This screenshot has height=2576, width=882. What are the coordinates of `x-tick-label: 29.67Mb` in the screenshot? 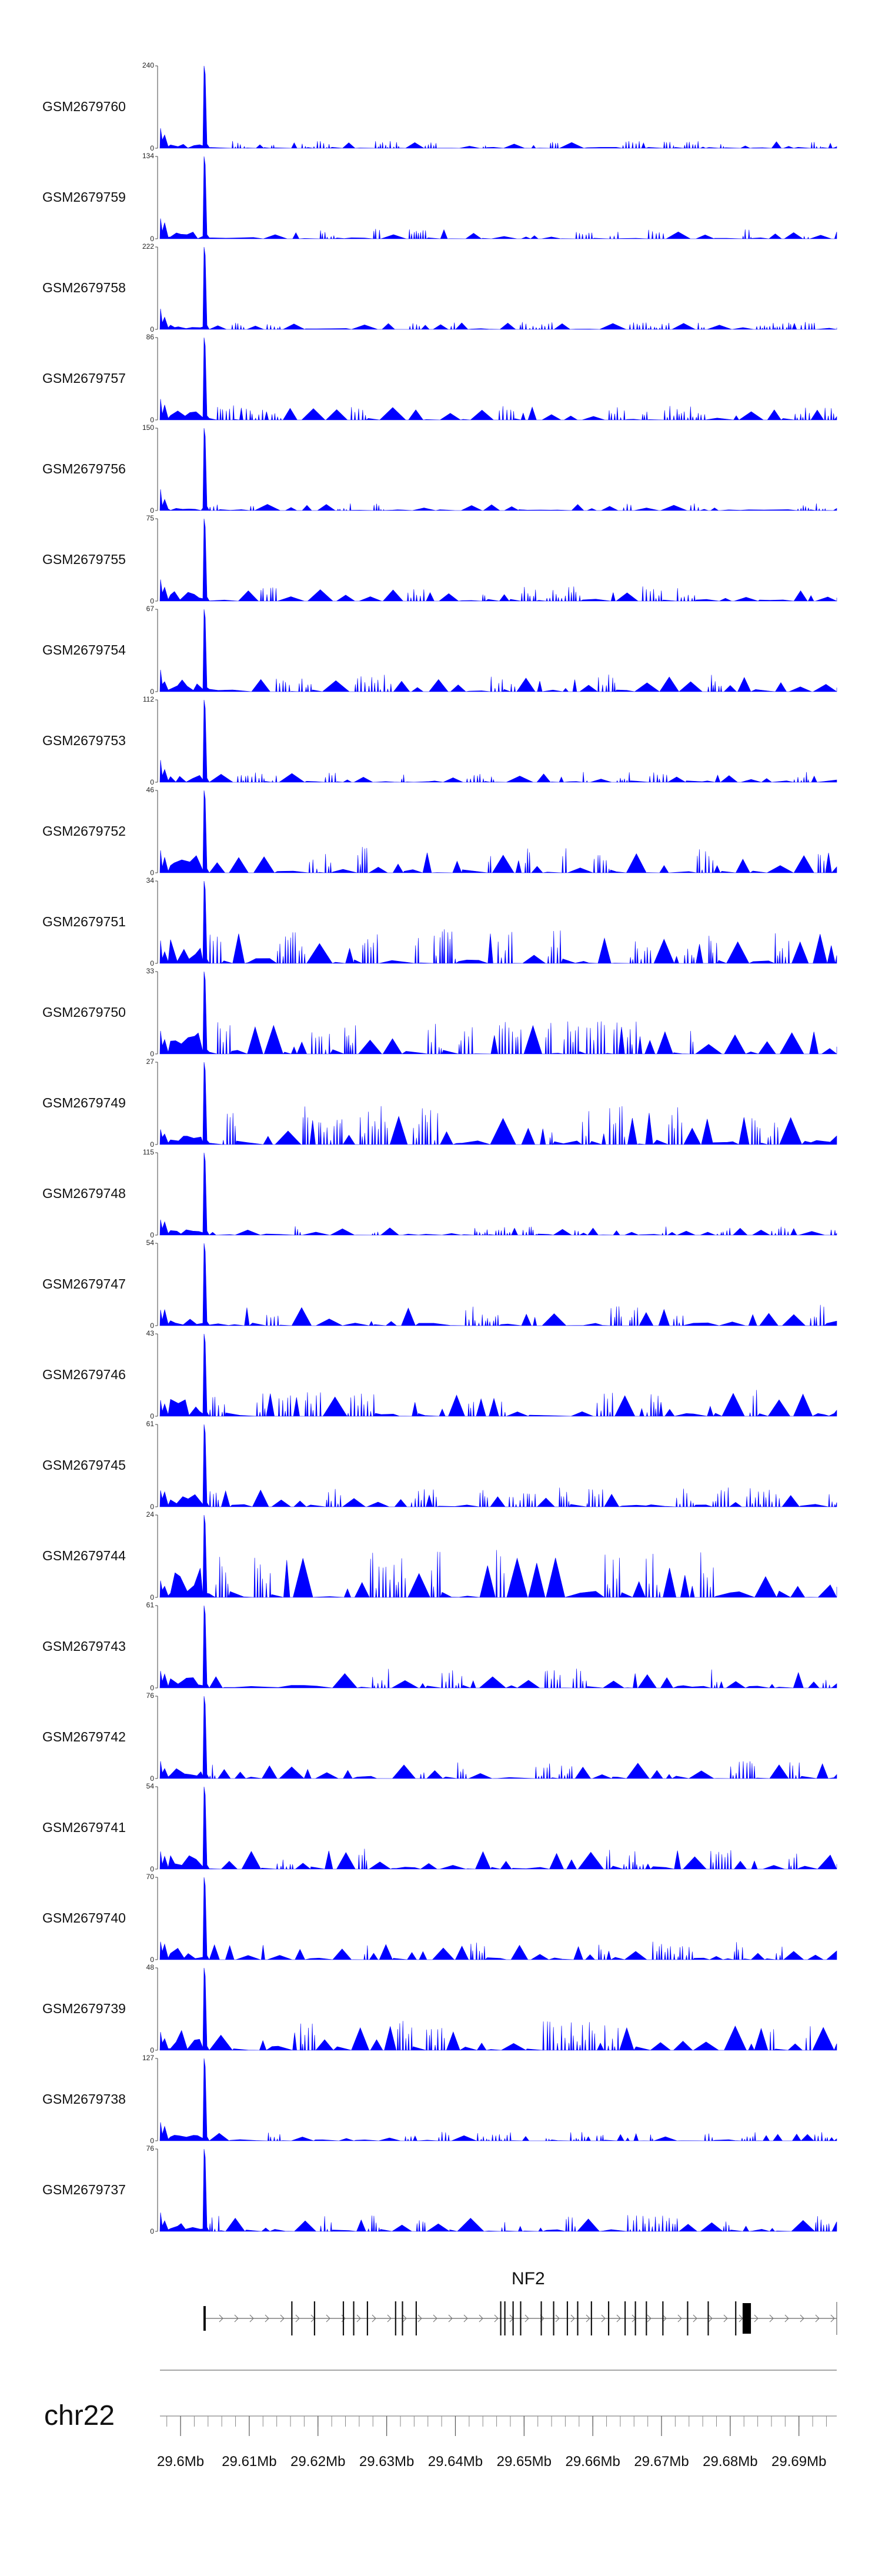 It's located at (661, 2462).